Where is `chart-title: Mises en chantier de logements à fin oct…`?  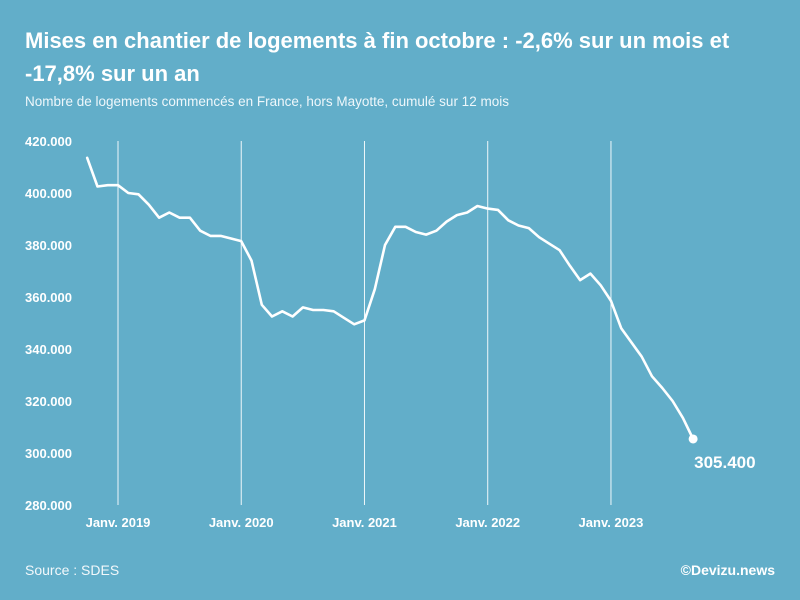
chart-title: Mises en chantier de logements à fin oct… is located at coordinates (377, 57).